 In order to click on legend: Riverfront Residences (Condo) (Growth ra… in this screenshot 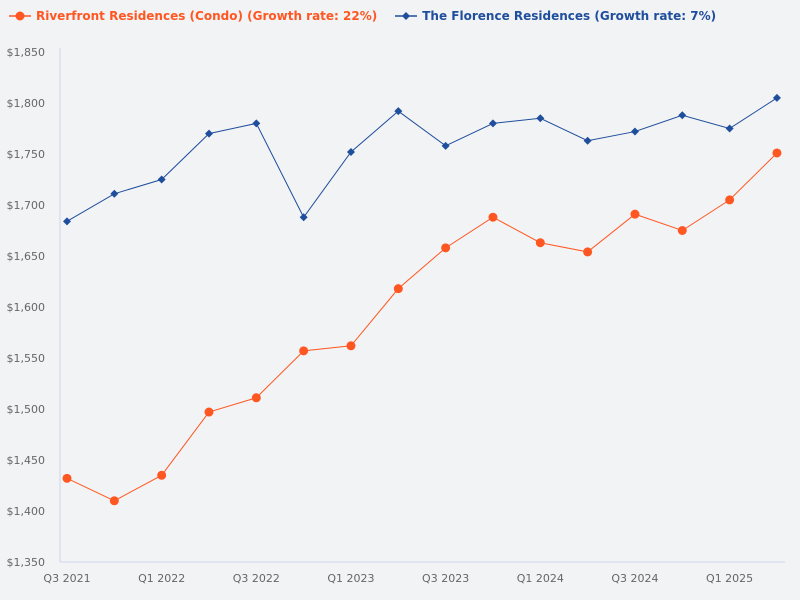, I will do `click(362, 16)`.